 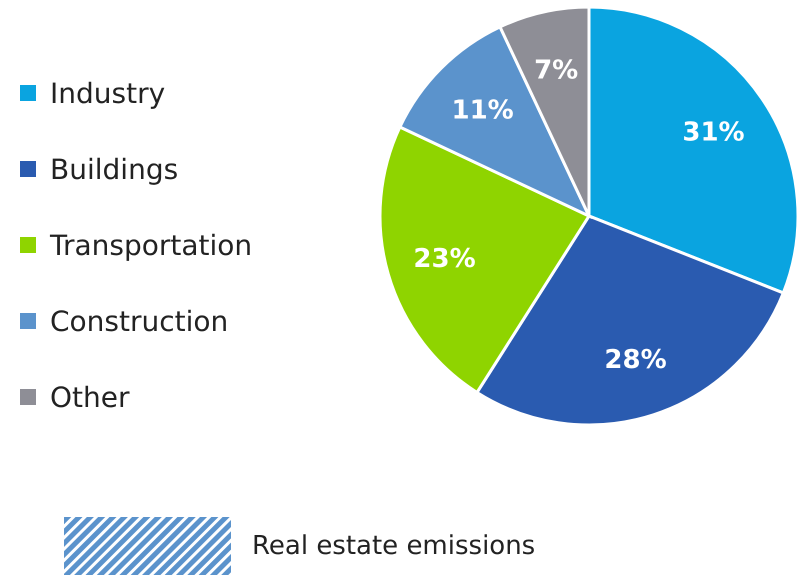 I want to click on legend-label: Construction, so click(x=139, y=321).